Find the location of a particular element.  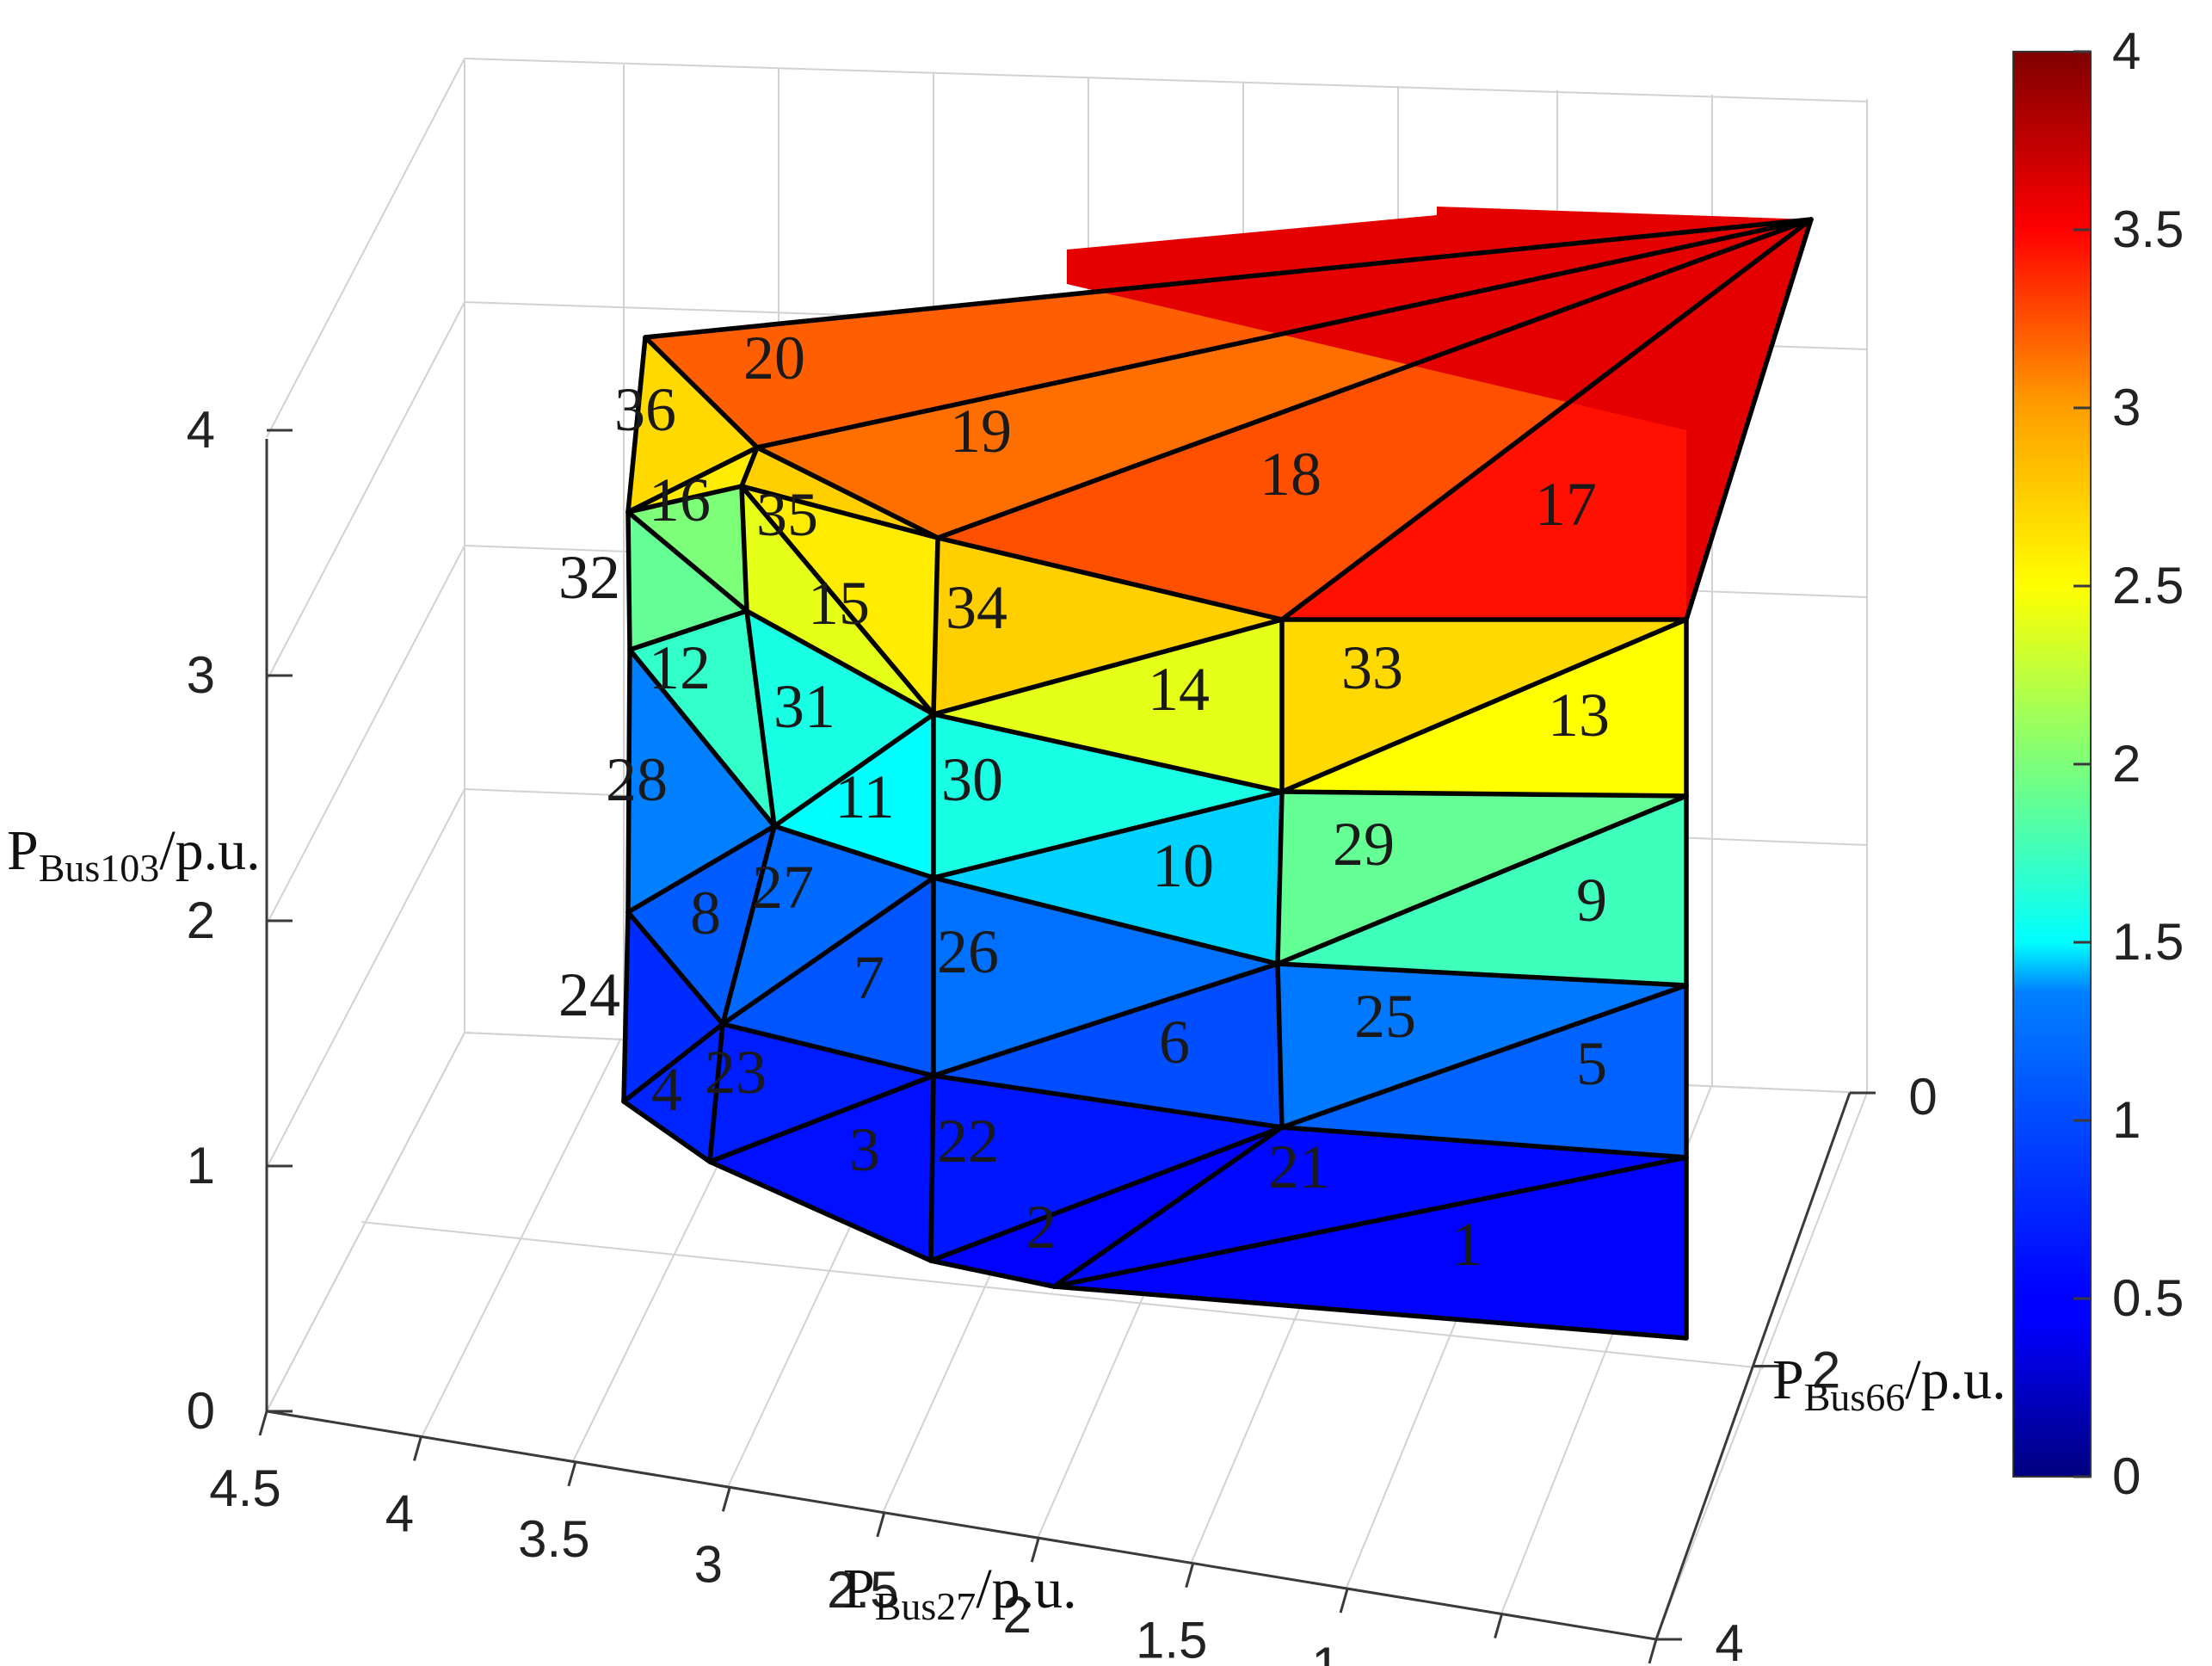

x-tick-label: 4.5 is located at coordinates (244, 1488).